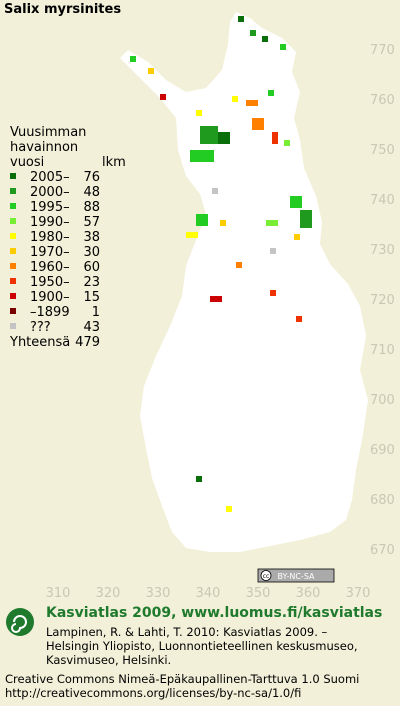 The image size is (400, 706). What do you see at coordinates (91, 282) in the screenshot?
I see `legend-count: 23` at bounding box center [91, 282].